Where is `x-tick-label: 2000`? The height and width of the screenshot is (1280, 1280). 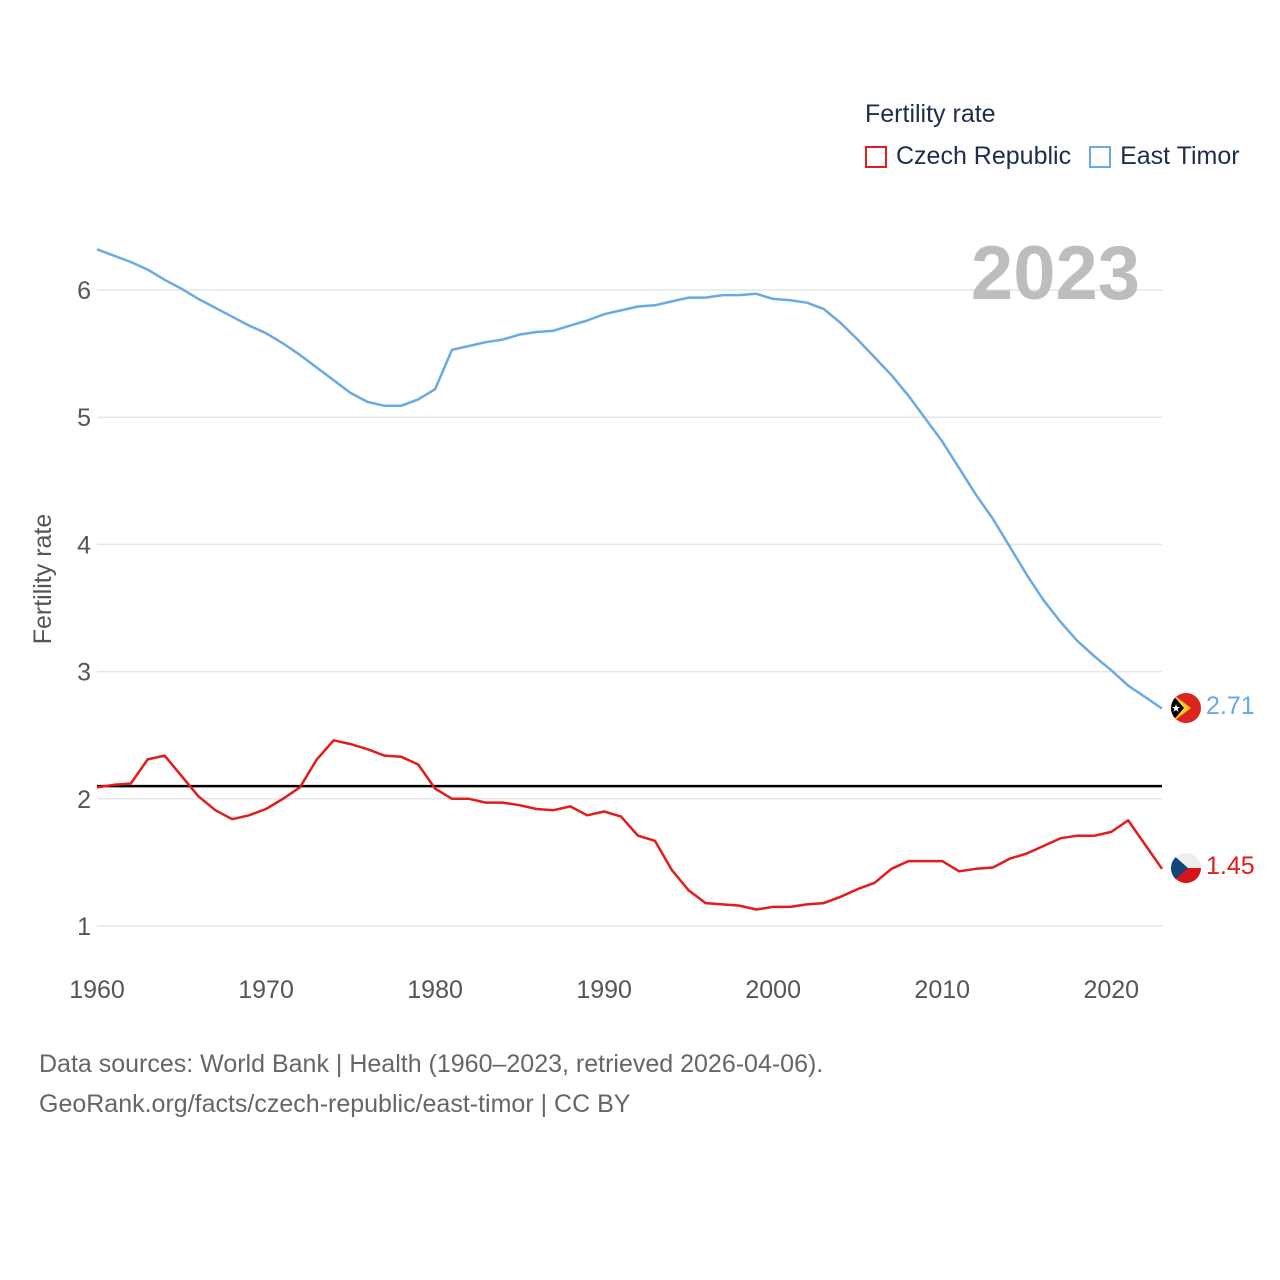 x-tick-label: 2000 is located at coordinates (773, 990).